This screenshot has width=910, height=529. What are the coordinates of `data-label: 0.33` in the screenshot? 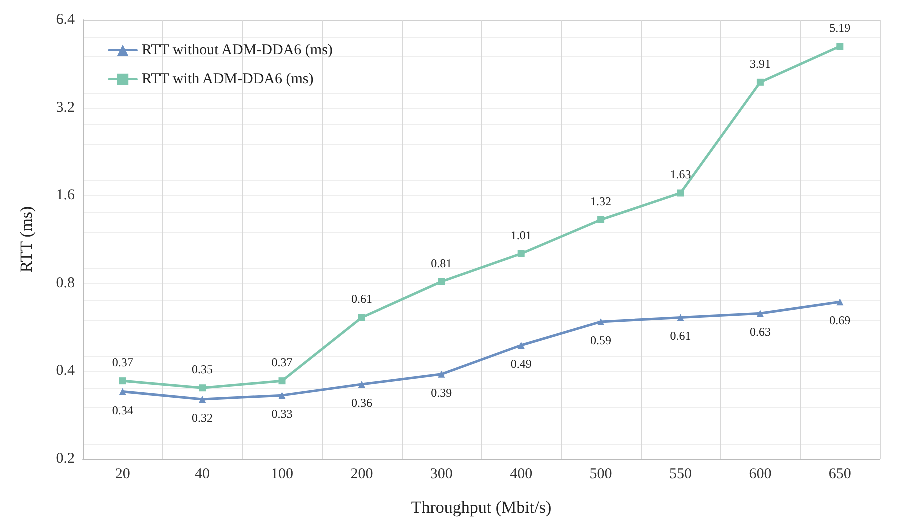 It's located at (282, 414).